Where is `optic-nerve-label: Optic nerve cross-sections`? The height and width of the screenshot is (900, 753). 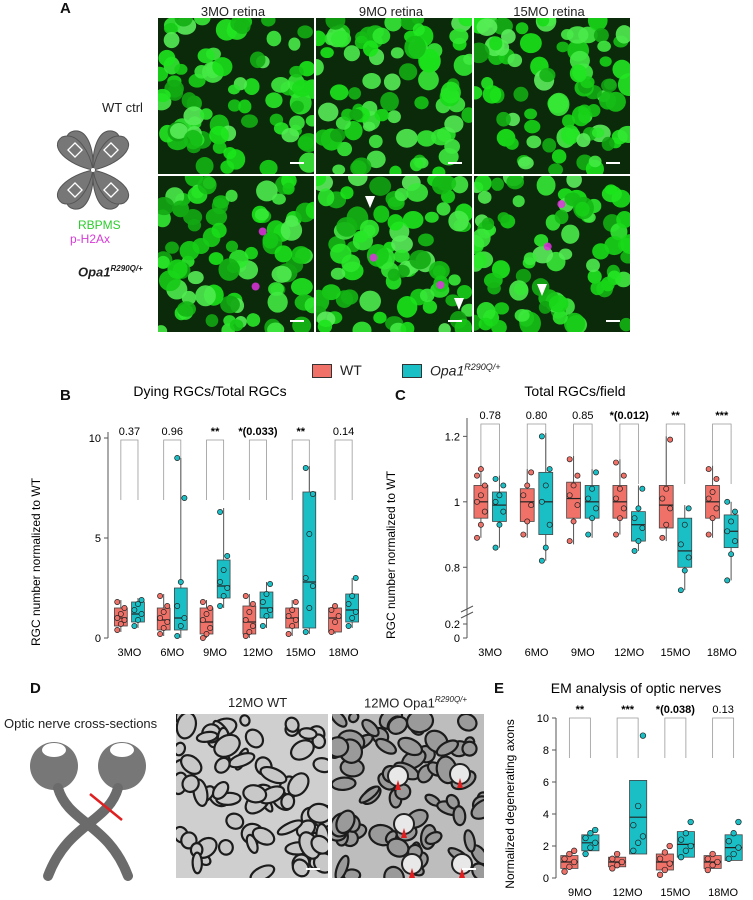
optic-nerve-label: Optic nerve cross-sections is located at coordinates (81, 723).